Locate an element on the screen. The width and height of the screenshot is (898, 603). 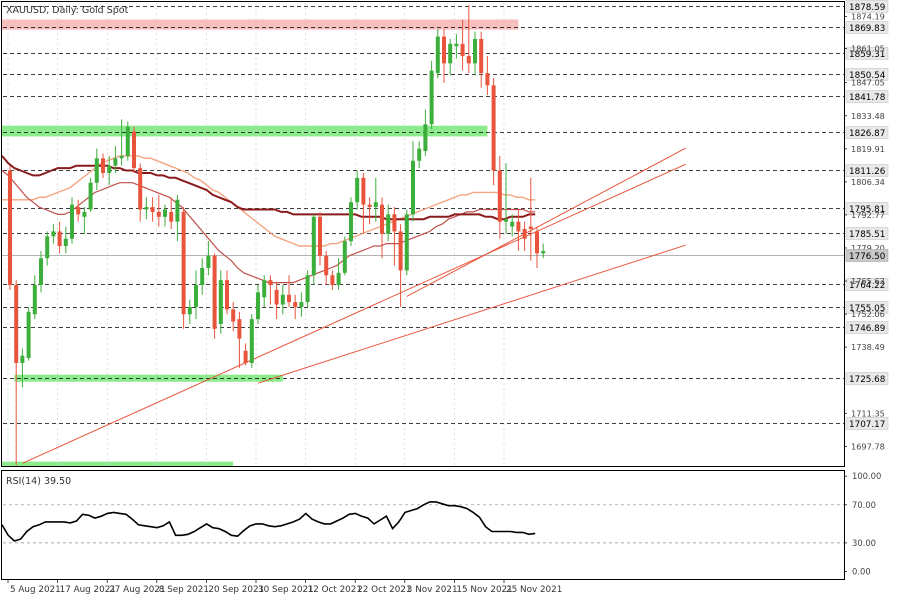
x-tick-label-6: 12 Oct 2021 is located at coordinates (335, 590).